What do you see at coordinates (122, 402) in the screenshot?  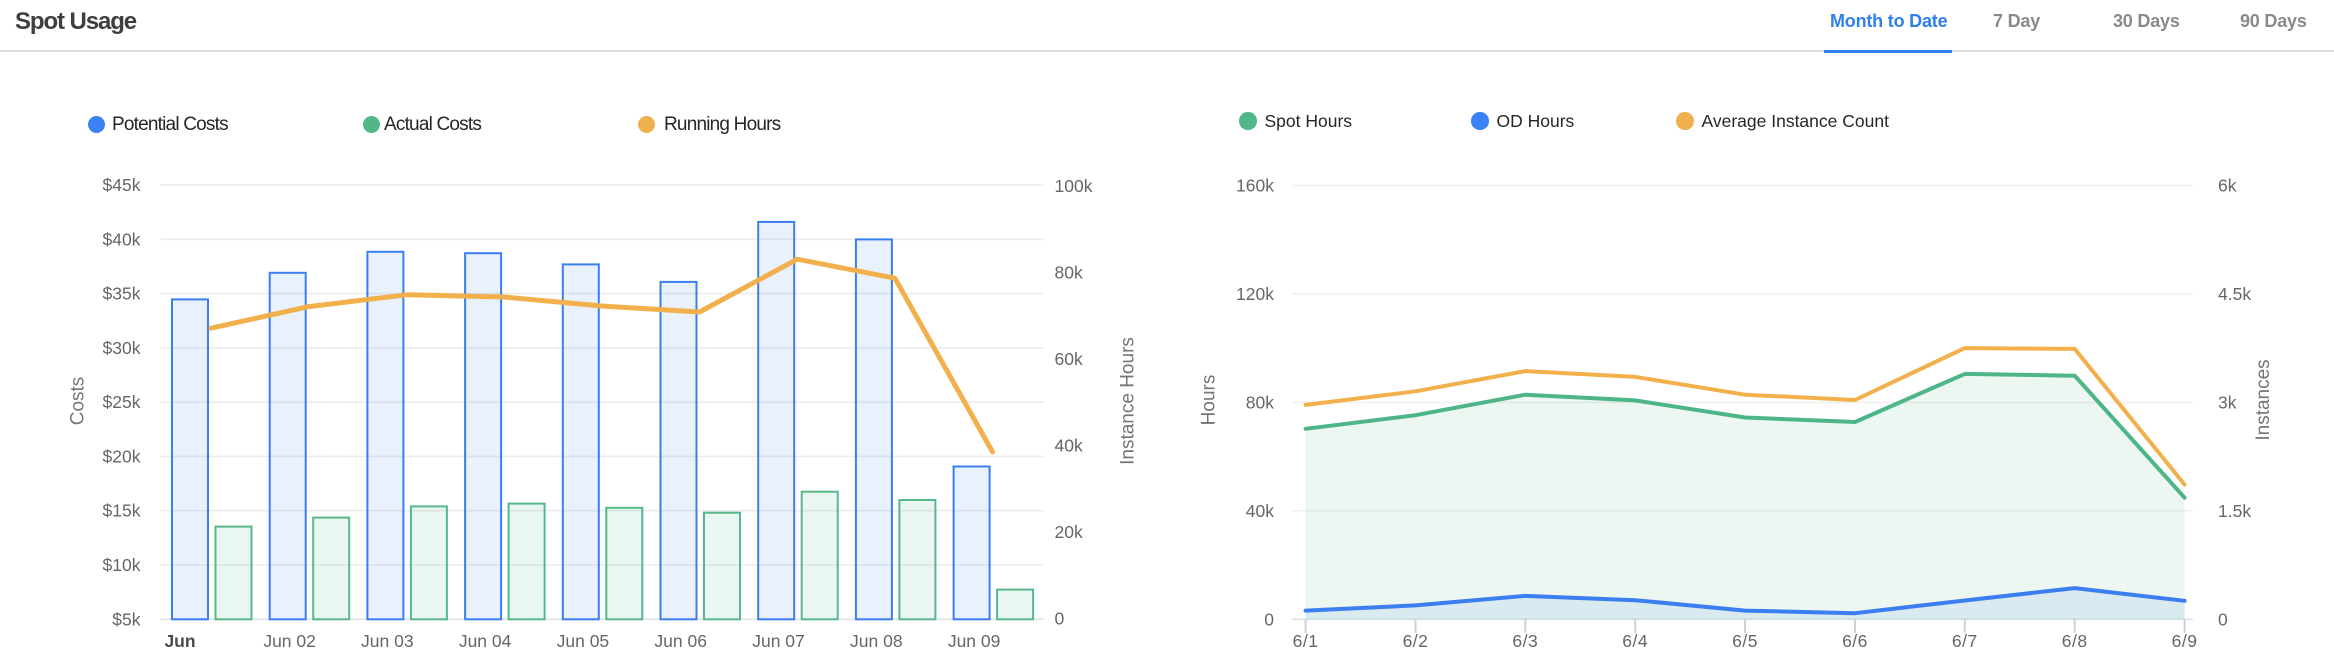 I see `svg-text: $25k` at bounding box center [122, 402].